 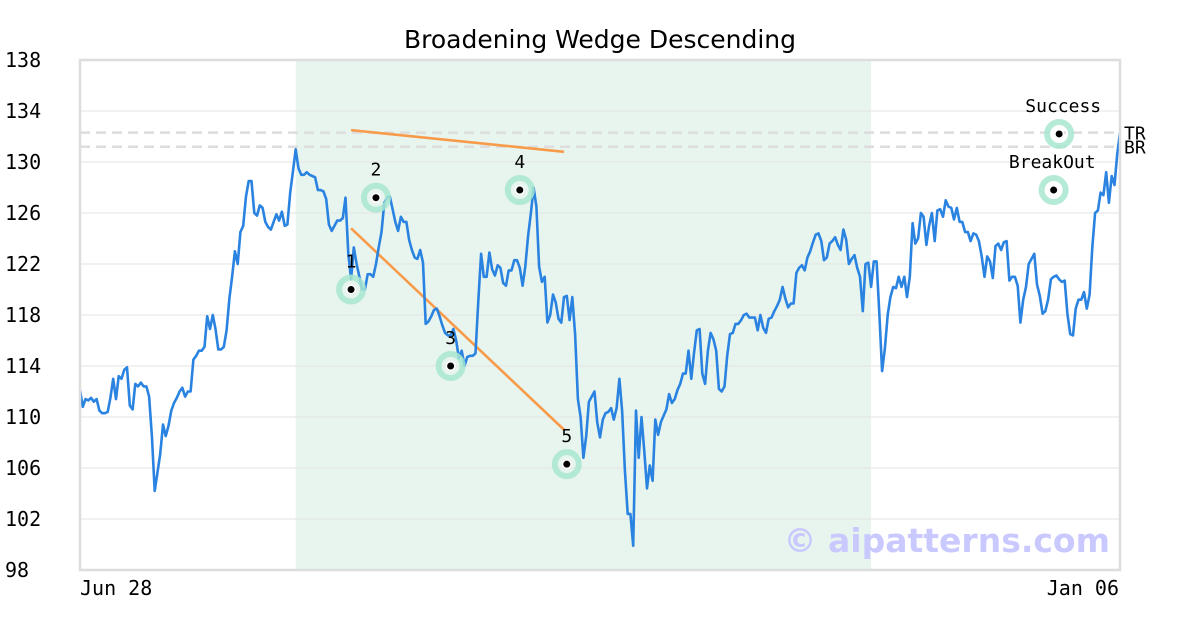 What do you see at coordinates (566, 436) in the screenshot?
I see `point-label: 5` at bounding box center [566, 436].